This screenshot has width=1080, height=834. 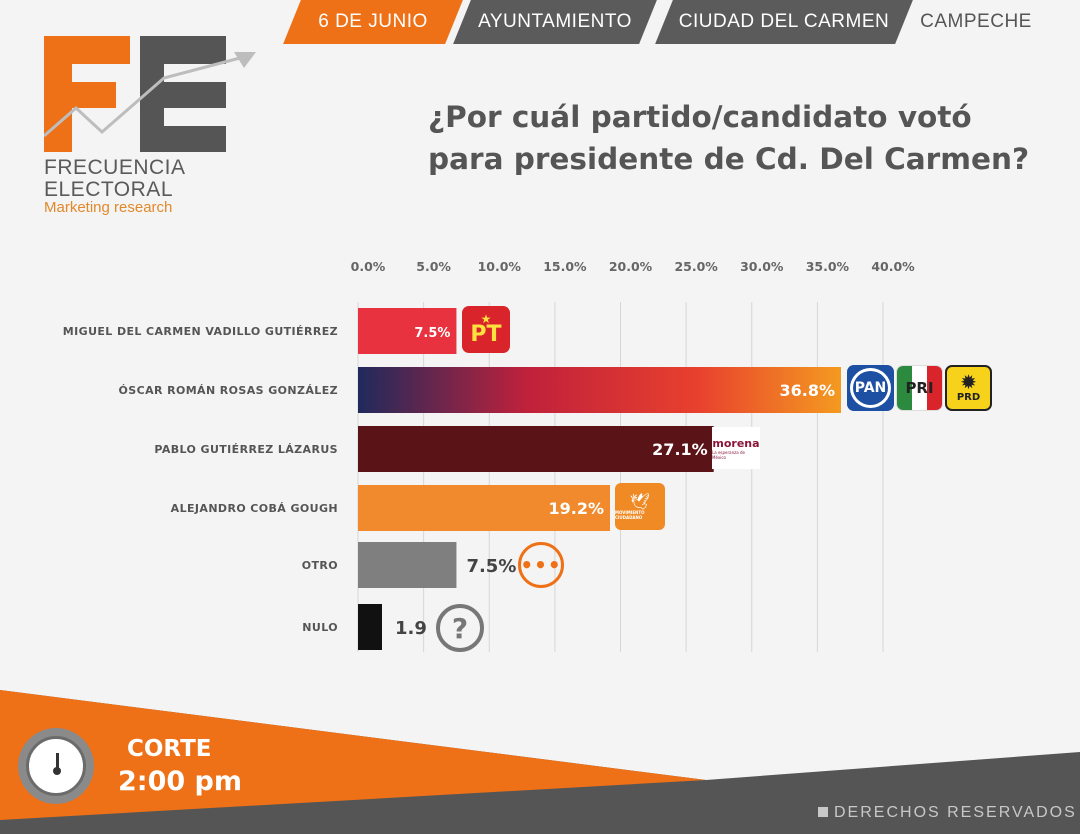 I want to click on pan-logo: PAN, so click(x=870, y=388).